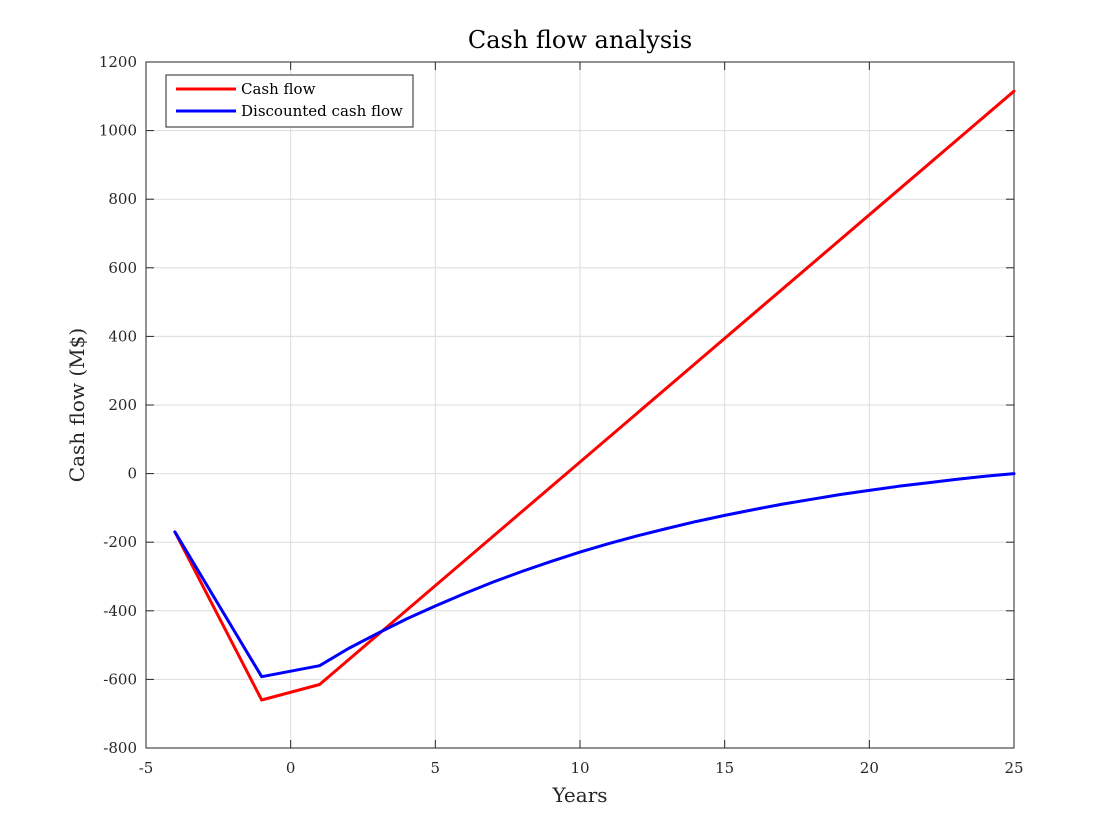 The height and width of the screenshot is (840, 1120). I want to click on legend: Cash flow Discounted cash flow, so click(289, 101).